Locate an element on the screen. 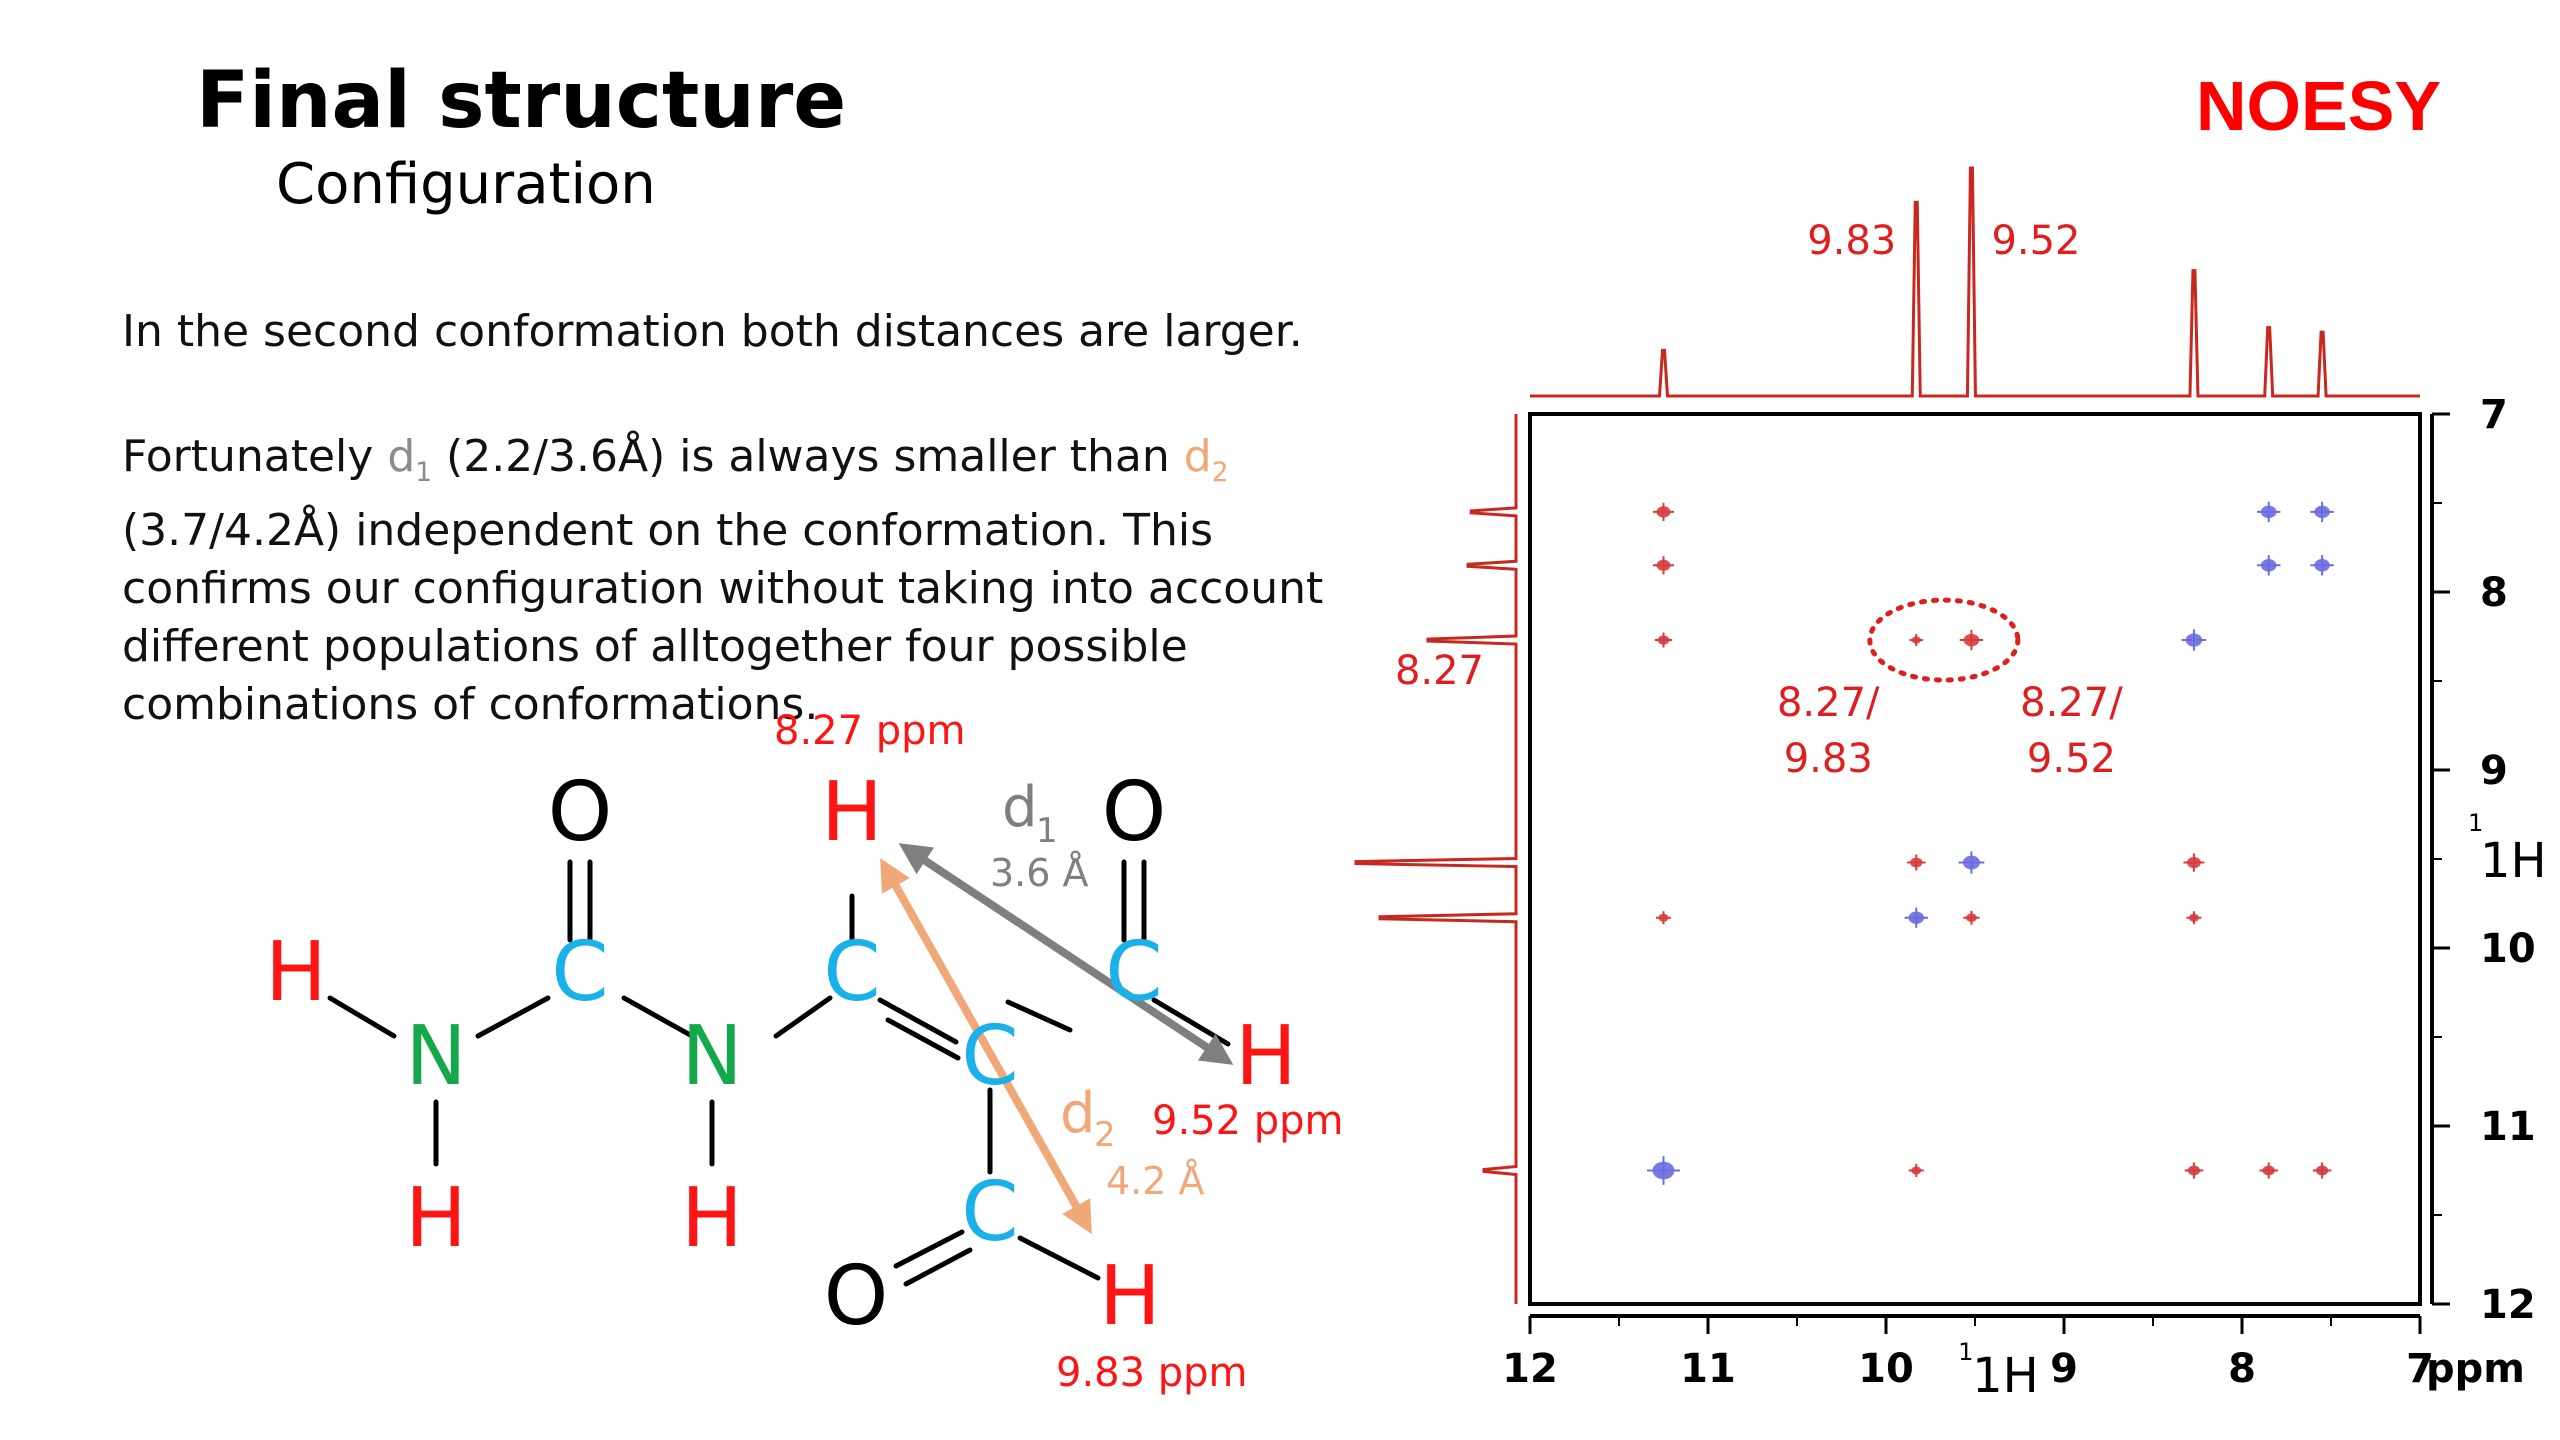  para2-text-2: (2.2/3.6Å) is always smaller than is located at coordinates (808, 456).